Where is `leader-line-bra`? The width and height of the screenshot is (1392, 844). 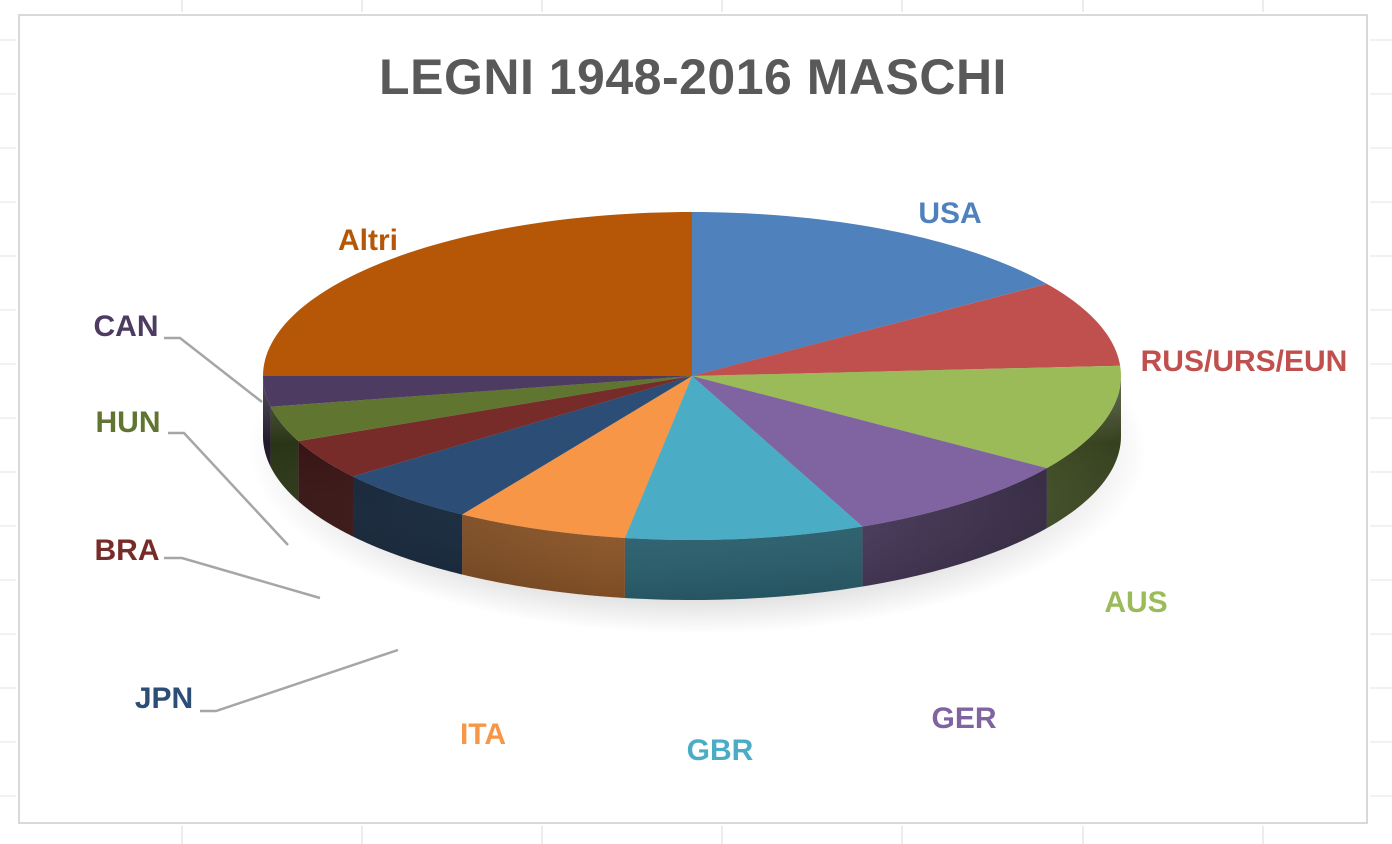 leader-line-bra is located at coordinates (242, 578).